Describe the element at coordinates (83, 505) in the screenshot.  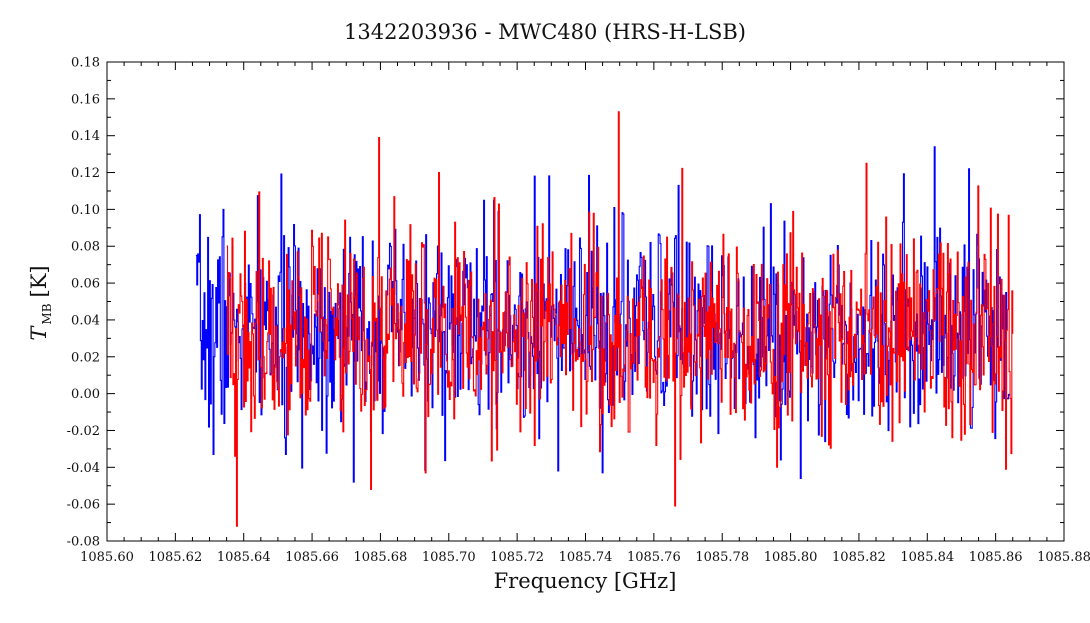
I see `y-tick-label: -0.06` at that location.